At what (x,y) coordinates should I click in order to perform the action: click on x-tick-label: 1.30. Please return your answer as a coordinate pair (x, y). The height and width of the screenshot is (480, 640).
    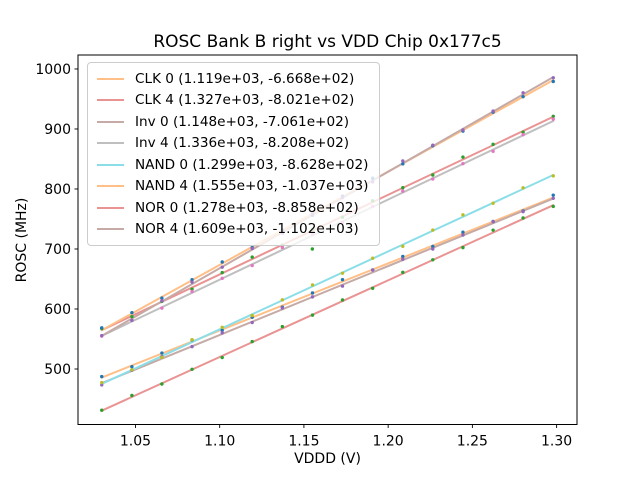
    Looking at the image, I should click on (556, 442).